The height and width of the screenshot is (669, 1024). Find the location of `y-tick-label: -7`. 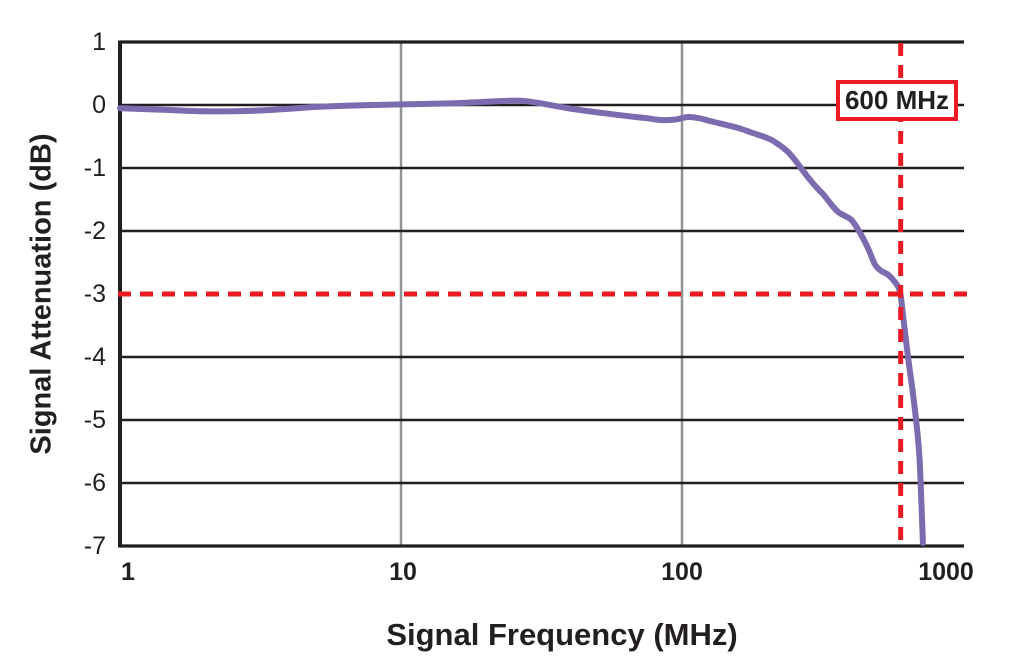

y-tick-label: -7 is located at coordinates (94, 546).